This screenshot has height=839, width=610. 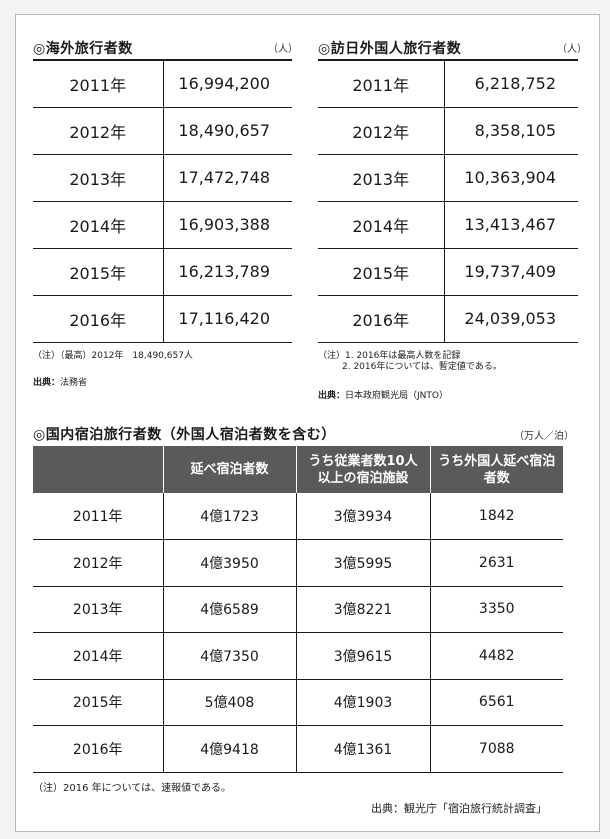 What do you see at coordinates (227, 319) in the screenshot?
I see `value-cell: 17,116,420` at bounding box center [227, 319].